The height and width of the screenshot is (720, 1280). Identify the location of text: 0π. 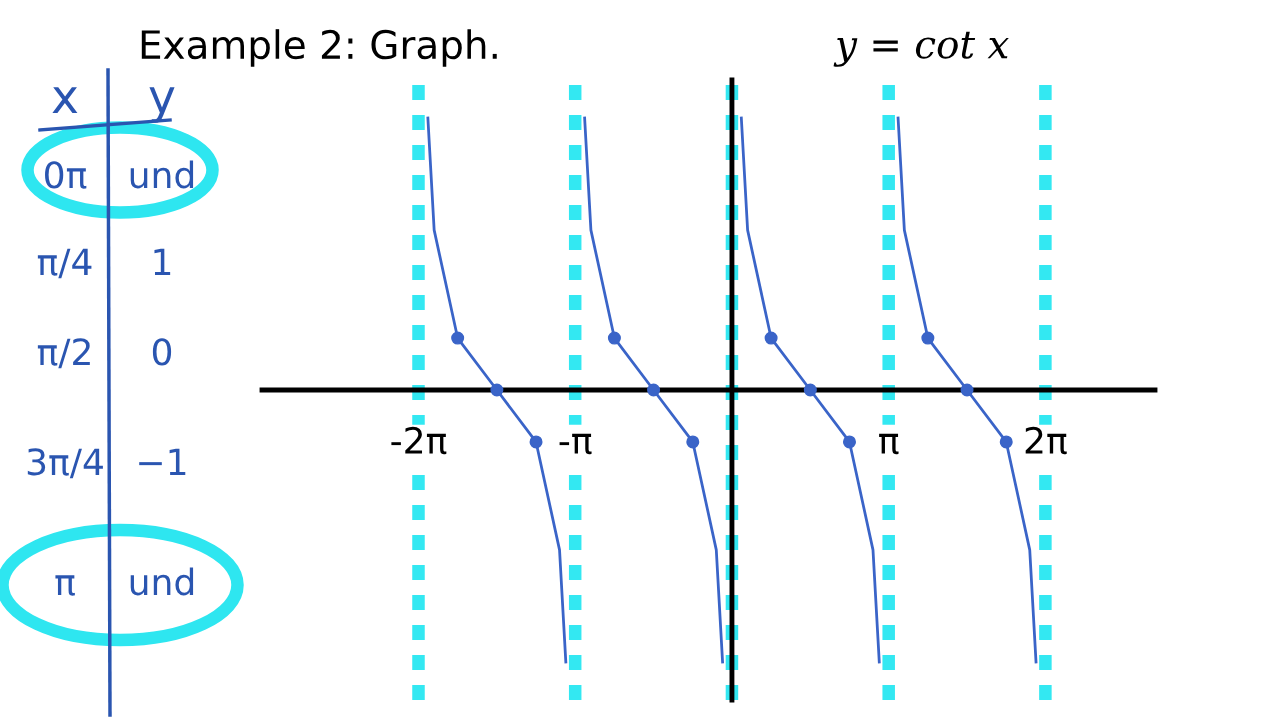
(66, 175).